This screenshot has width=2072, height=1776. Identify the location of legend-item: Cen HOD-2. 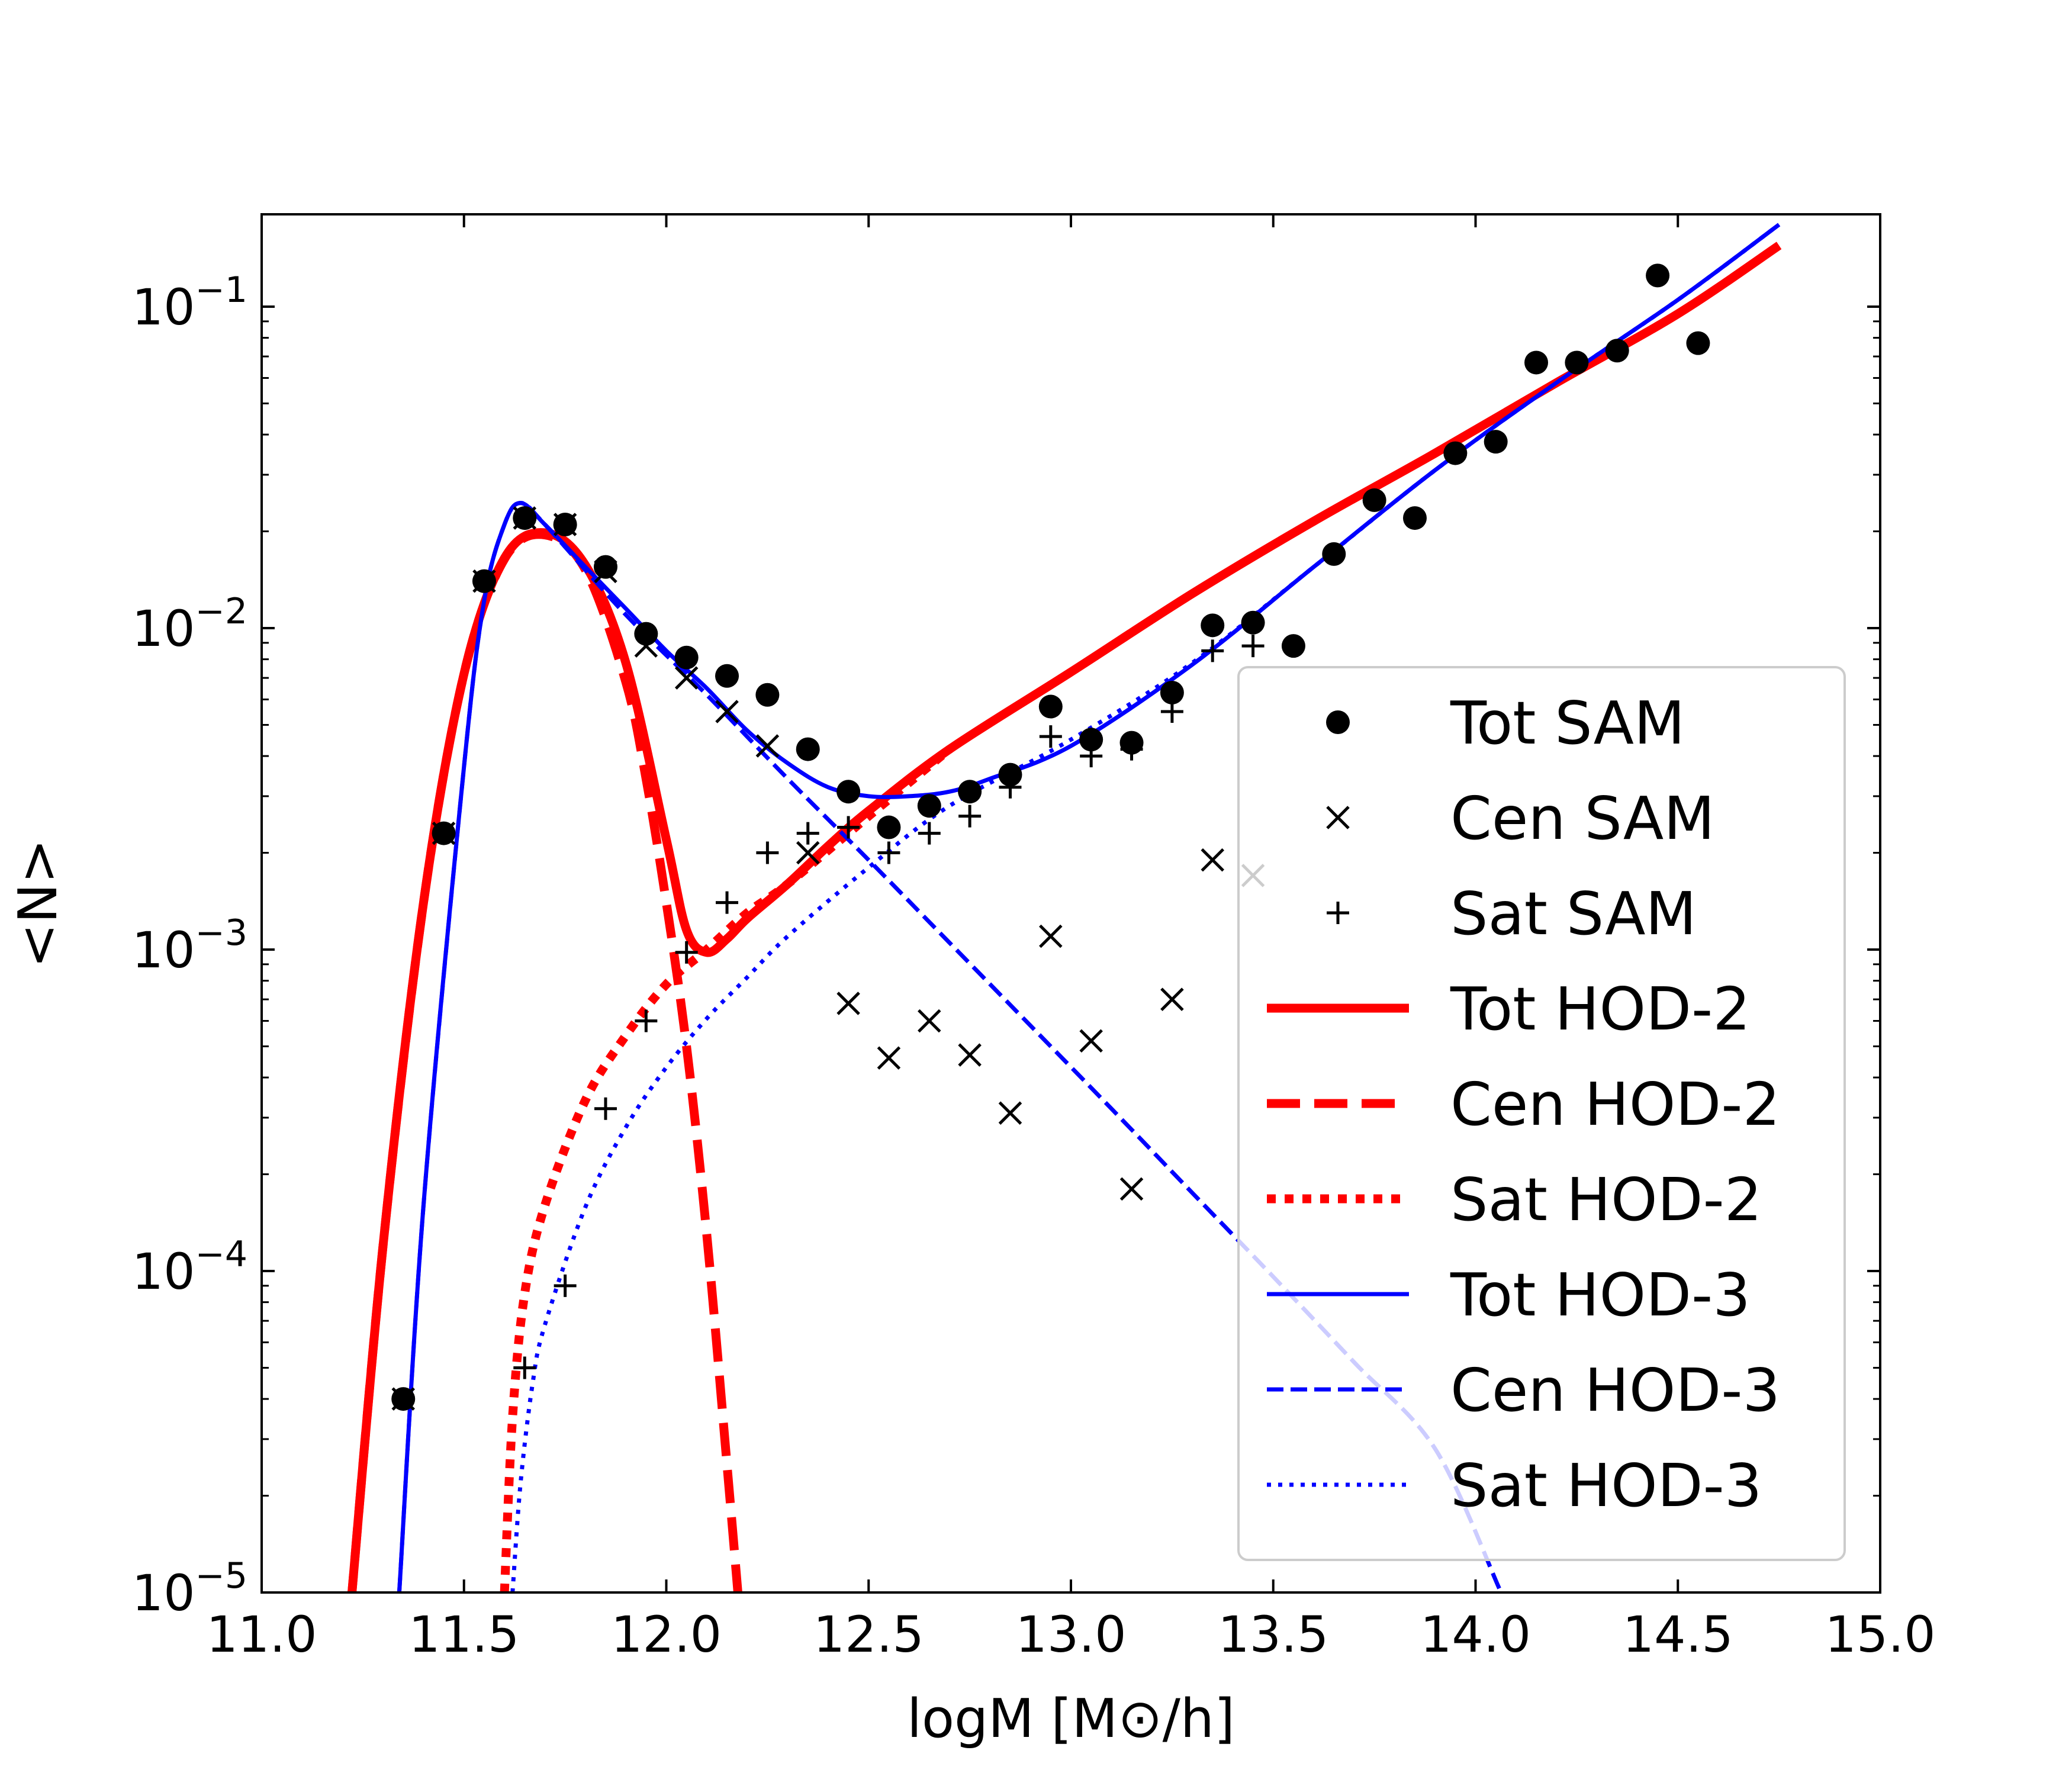
(1523, 1104).